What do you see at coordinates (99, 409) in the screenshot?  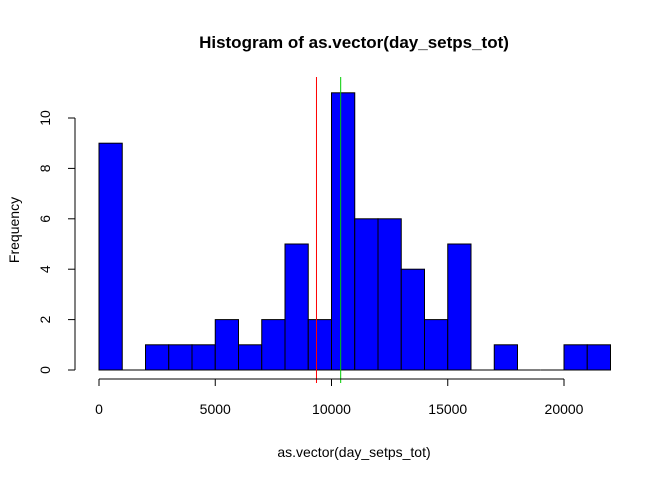 I see `x-tick-label-0: 0` at bounding box center [99, 409].